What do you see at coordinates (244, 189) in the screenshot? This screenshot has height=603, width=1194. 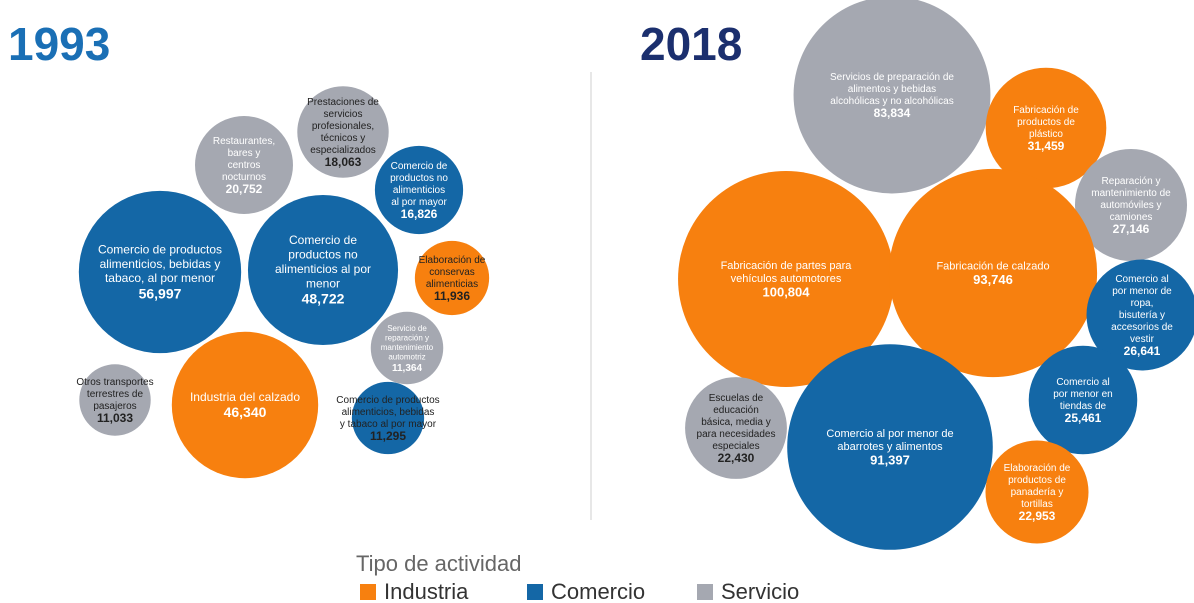 I see `bubble-value: 20,752` at bounding box center [244, 189].